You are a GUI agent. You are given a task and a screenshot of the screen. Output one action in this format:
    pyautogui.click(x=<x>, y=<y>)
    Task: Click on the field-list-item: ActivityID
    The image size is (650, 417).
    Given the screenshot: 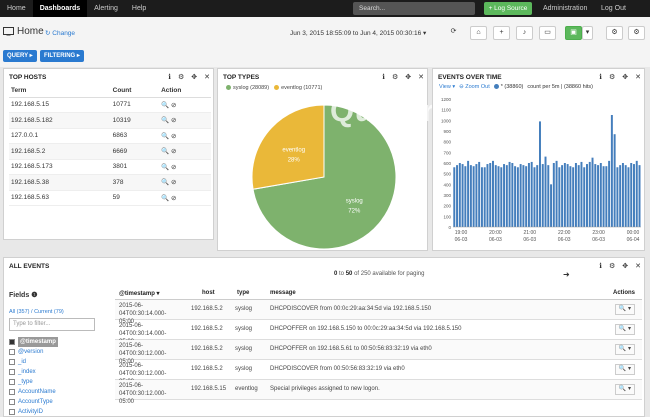 What is the action you would take?
    pyautogui.click(x=33, y=412)
    